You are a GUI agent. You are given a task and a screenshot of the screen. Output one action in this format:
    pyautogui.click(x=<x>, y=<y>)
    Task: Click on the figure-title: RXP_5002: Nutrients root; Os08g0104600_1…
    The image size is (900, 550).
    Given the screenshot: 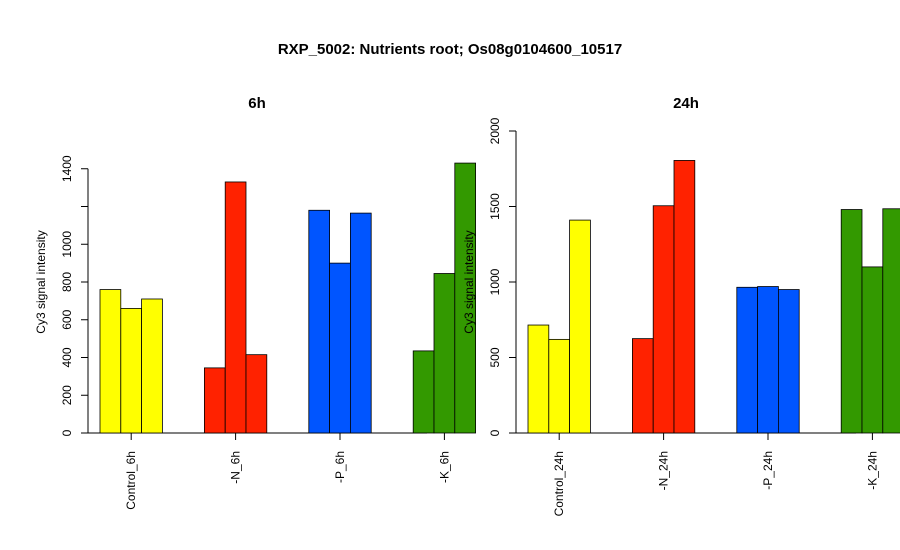 What is the action you would take?
    pyautogui.click(x=450, y=49)
    